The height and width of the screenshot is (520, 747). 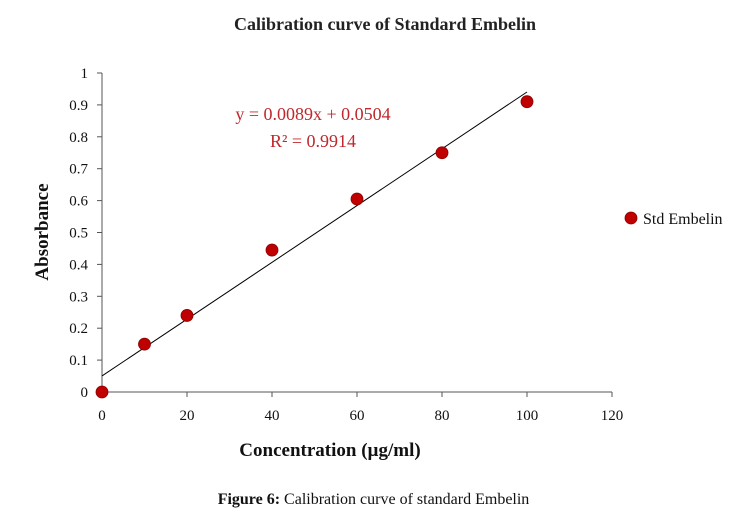 I want to click on x-tick-label: 40, so click(x=272, y=416).